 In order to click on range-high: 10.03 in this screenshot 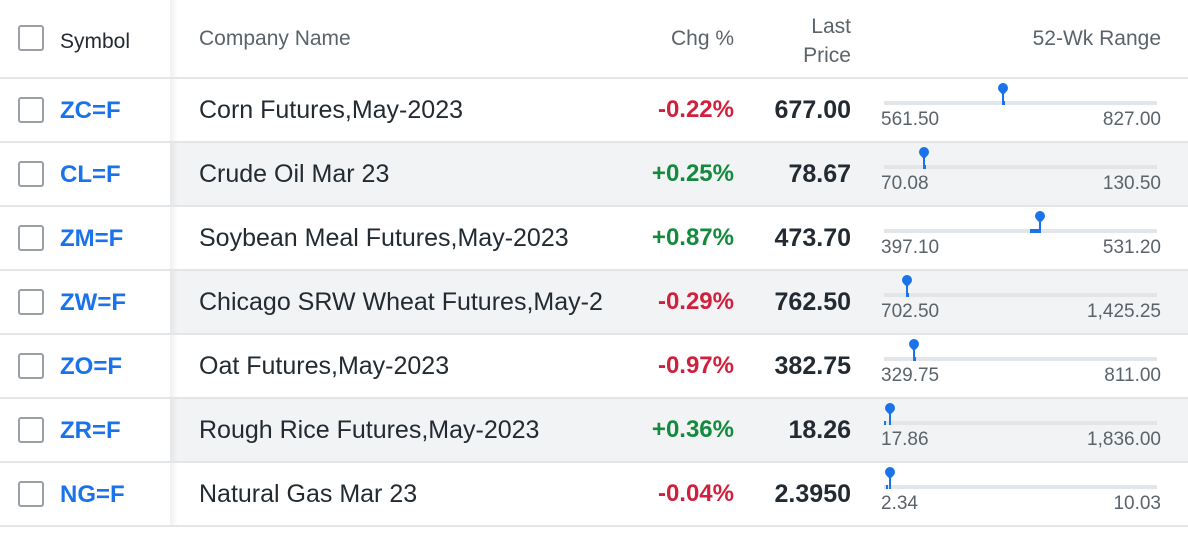, I will do `click(1137, 503)`.